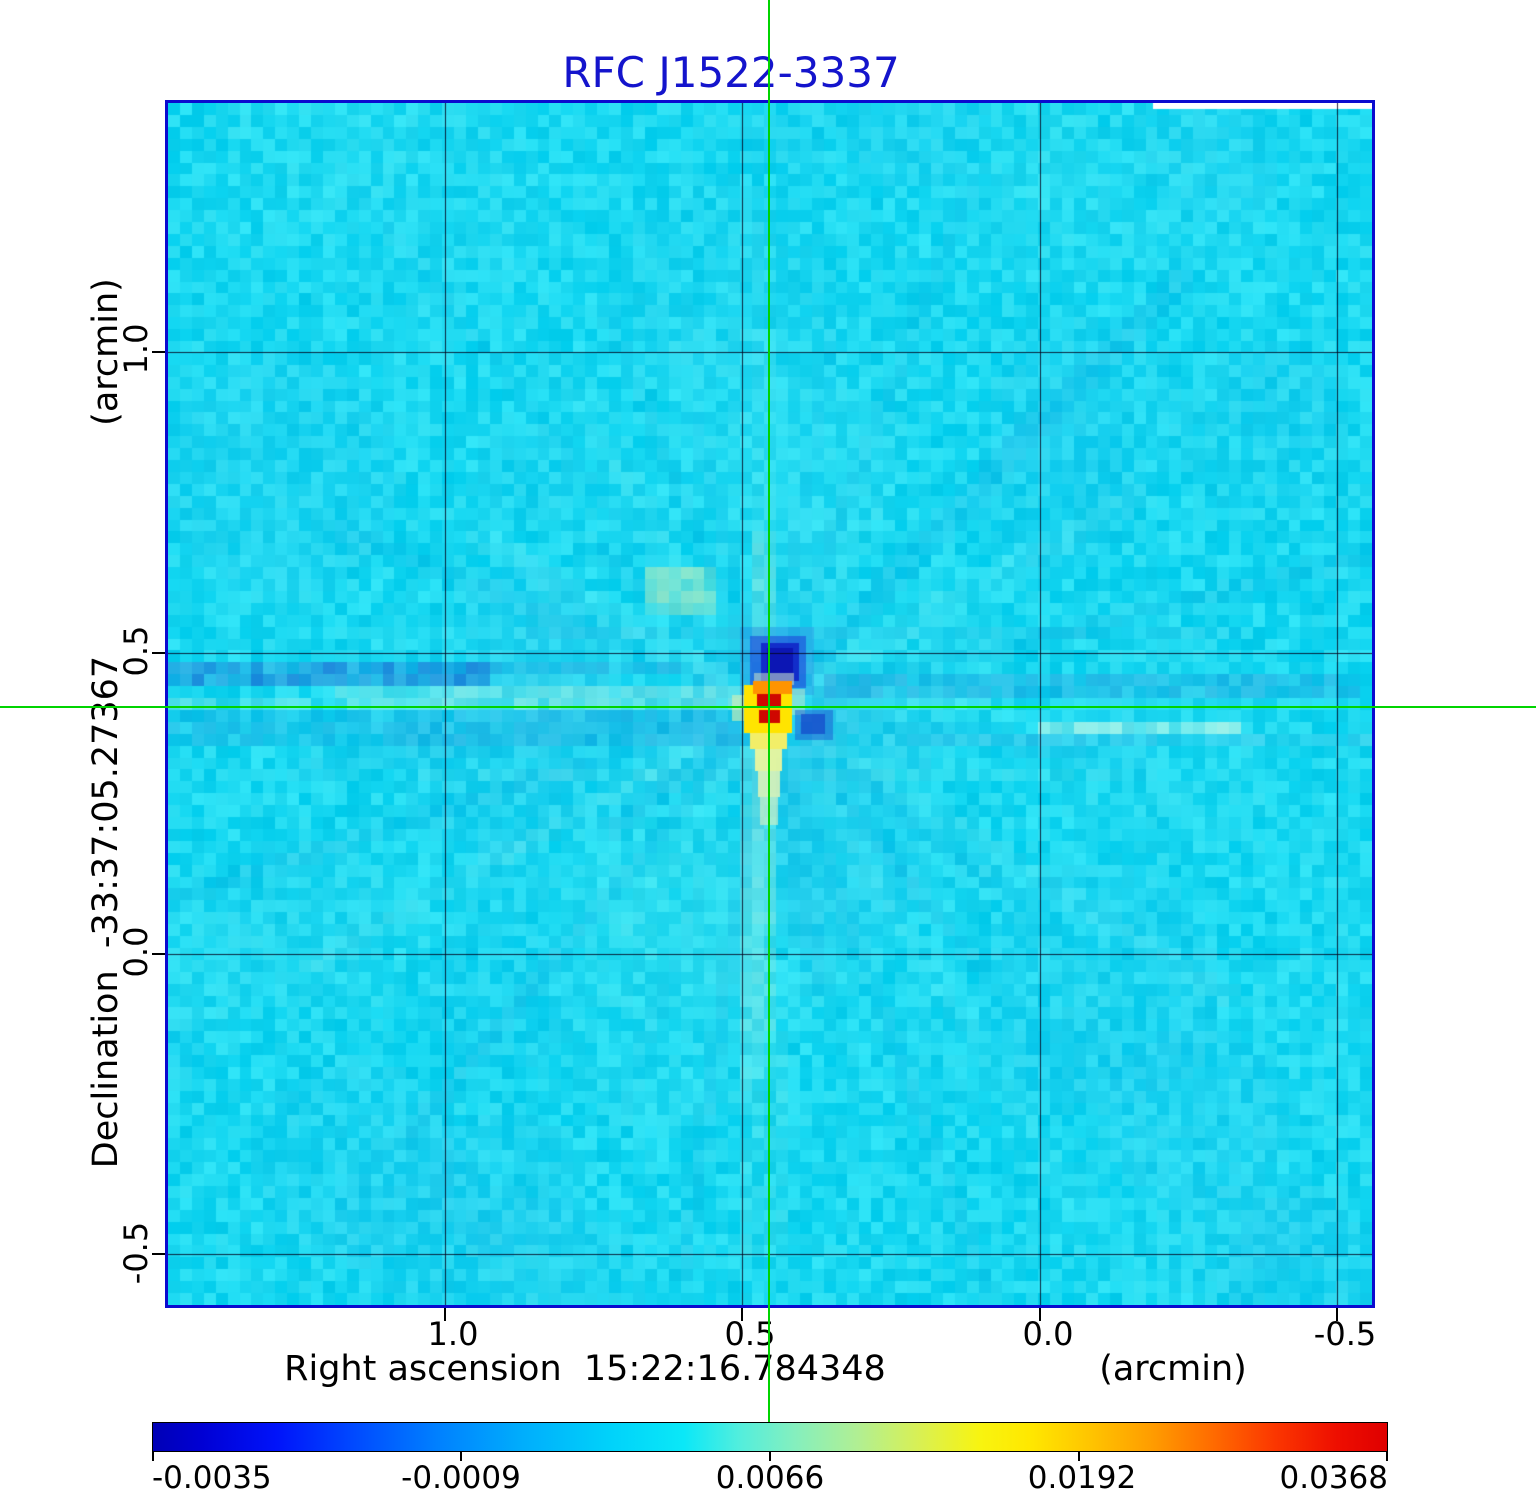  I want to click on x-tick-label: 1.0, so click(453, 1334).